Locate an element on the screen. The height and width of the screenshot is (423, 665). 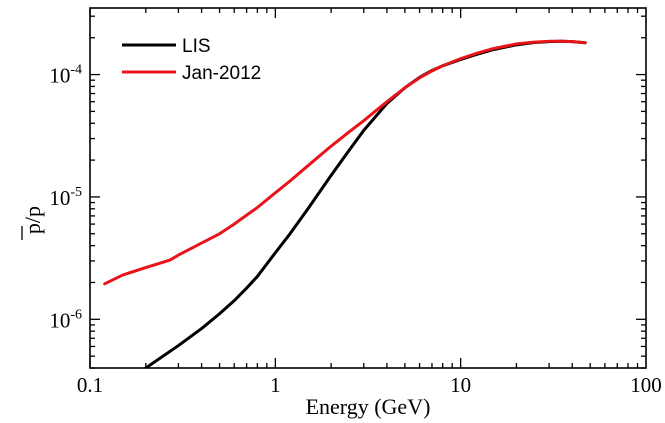
x-tick-label: 10 is located at coordinates (460, 385).